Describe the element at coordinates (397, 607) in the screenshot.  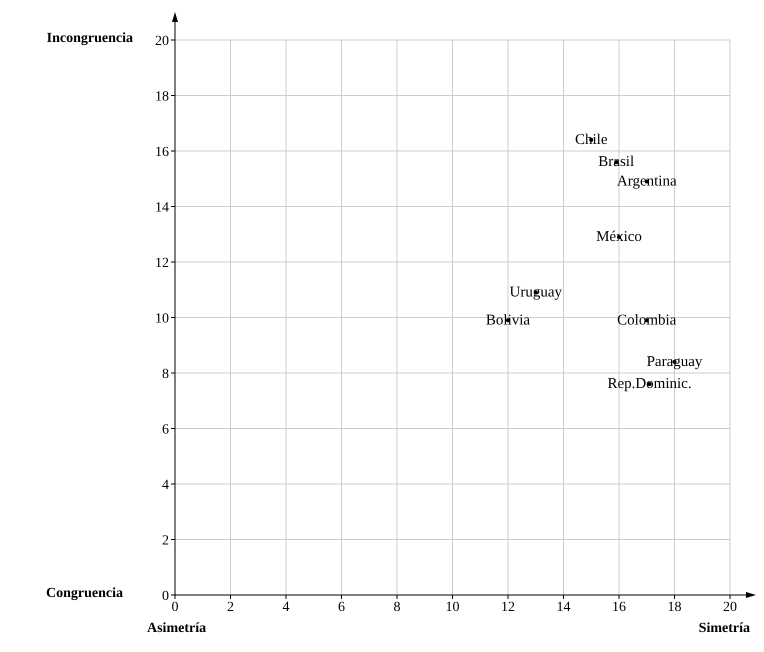
I see `x-tick-label: 8` at that location.